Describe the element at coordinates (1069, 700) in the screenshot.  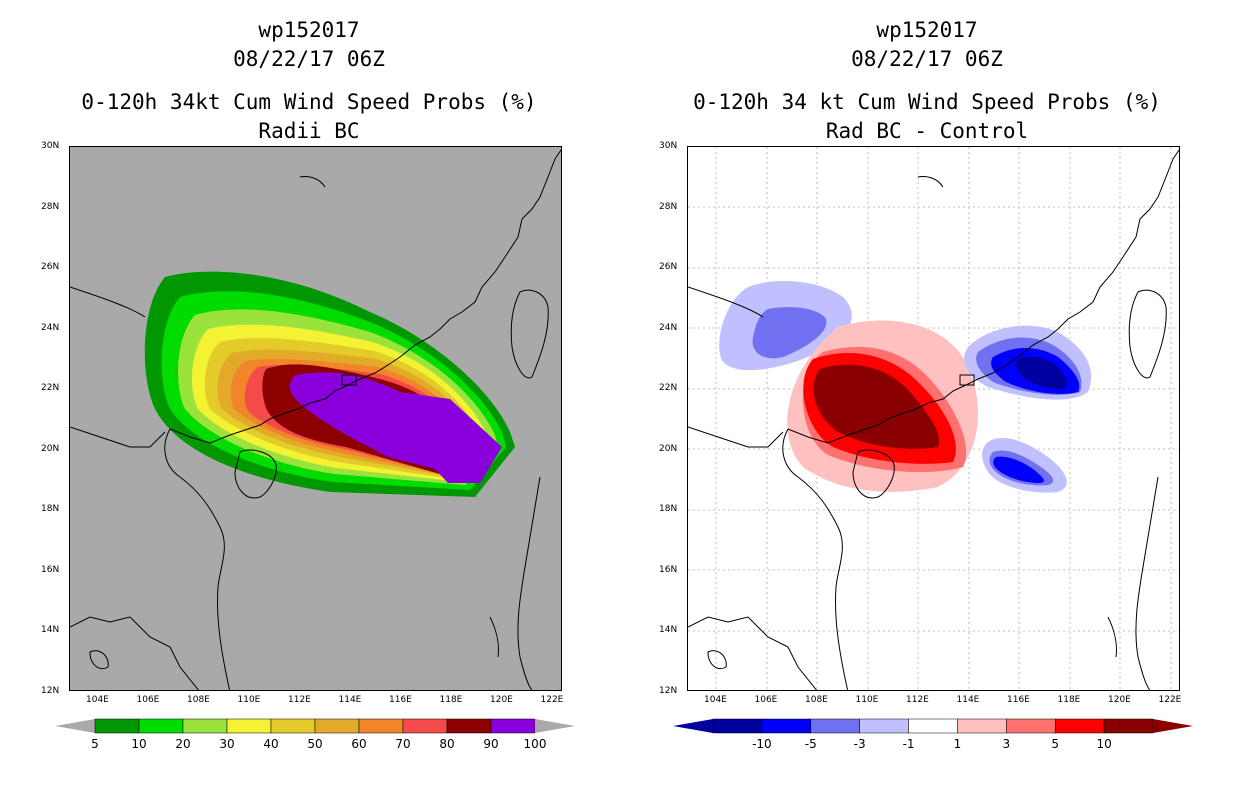
I see `right-lon-label: 118E` at that location.